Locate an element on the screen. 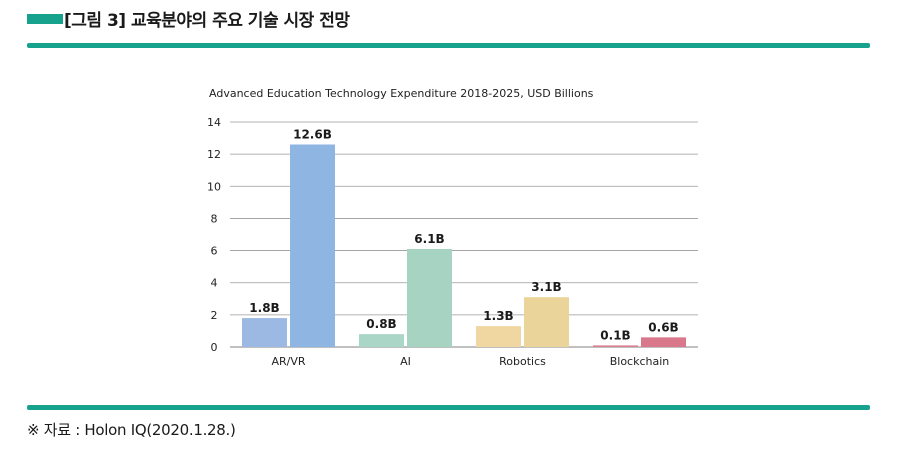 The image size is (910, 449). top-rule is located at coordinates (448, 45).